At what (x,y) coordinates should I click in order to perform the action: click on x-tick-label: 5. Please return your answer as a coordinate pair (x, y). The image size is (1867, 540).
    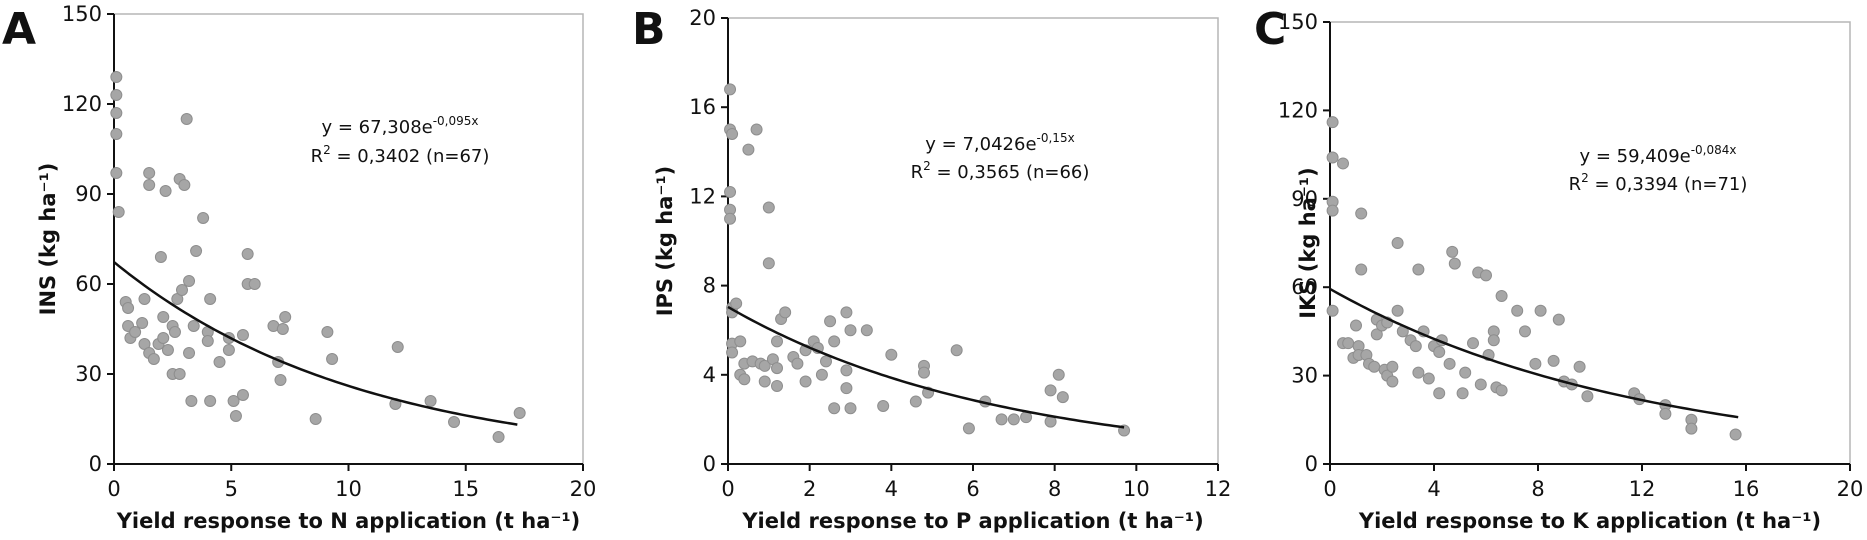
    Looking at the image, I should click on (231, 489).